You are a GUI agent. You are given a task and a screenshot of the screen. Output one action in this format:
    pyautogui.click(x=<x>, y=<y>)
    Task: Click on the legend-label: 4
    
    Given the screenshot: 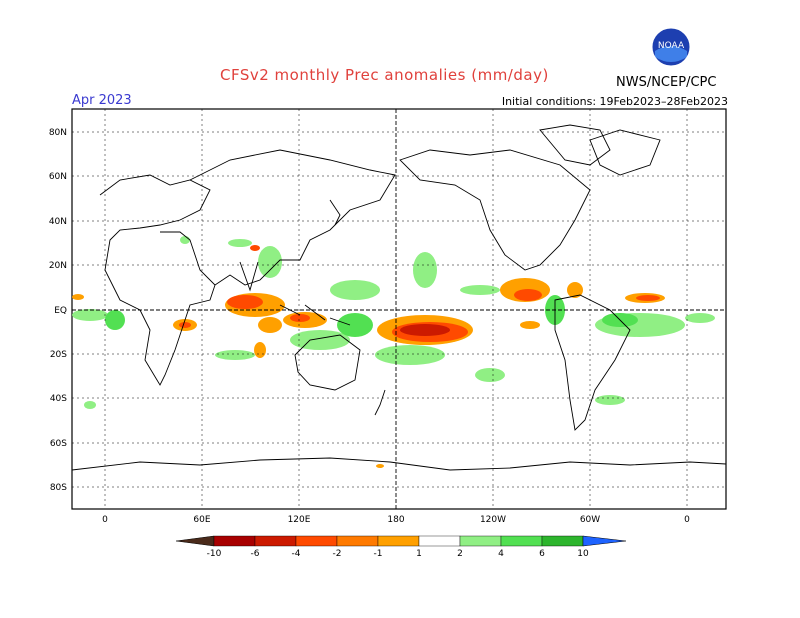 What is the action you would take?
    pyautogui.click(x=501, y=554)
    